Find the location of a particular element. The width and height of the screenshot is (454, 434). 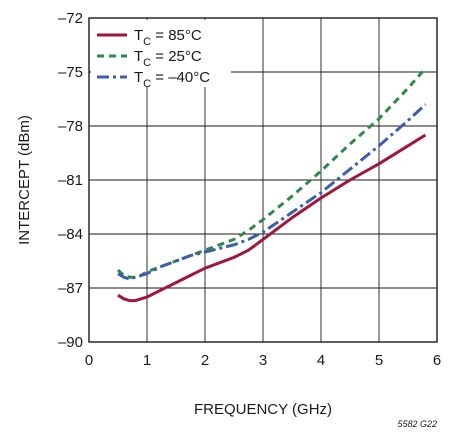

x-axis-title: FREQUENCY (GHz) is located at coordinates (263, 409).